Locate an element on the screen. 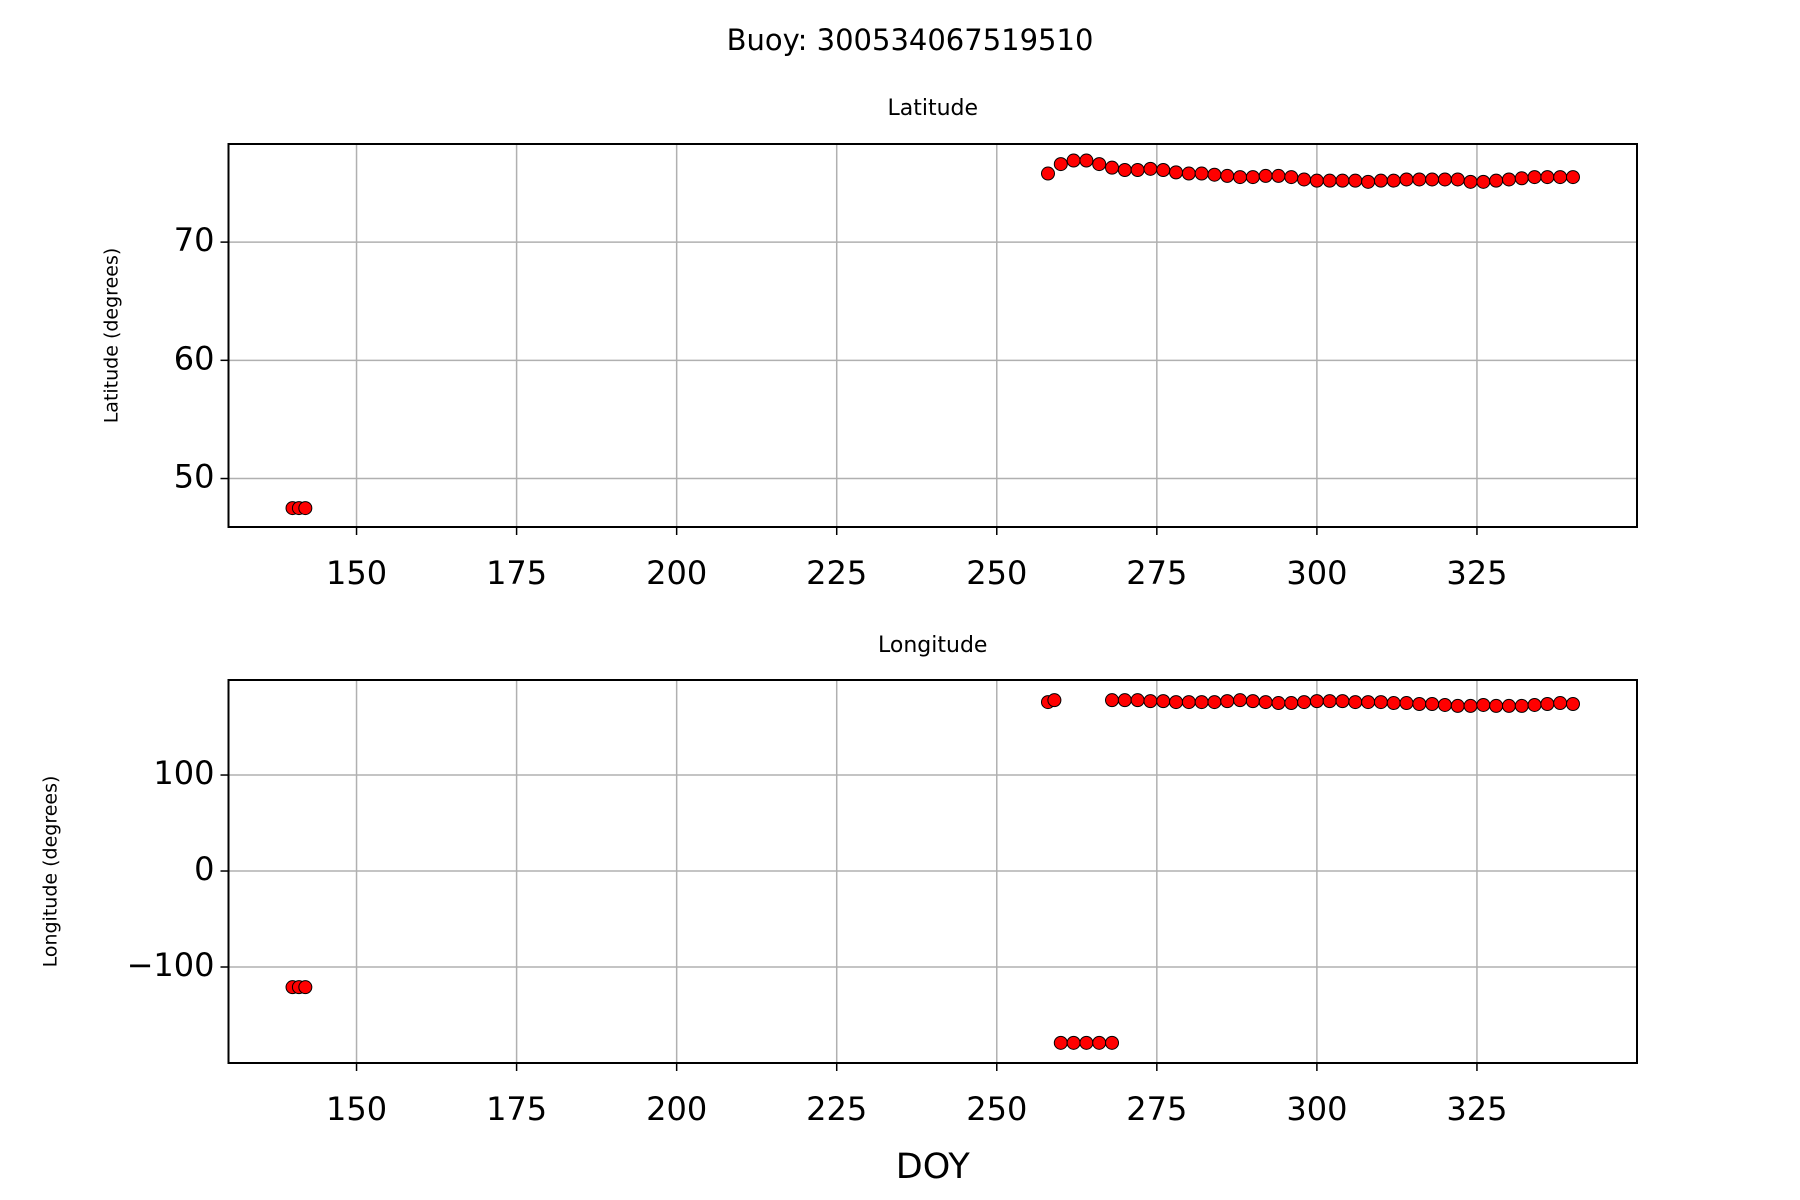 The image size is (1800, 1200). y-axis-label: Latitude (degrees) is located at coordinates (112, 336).